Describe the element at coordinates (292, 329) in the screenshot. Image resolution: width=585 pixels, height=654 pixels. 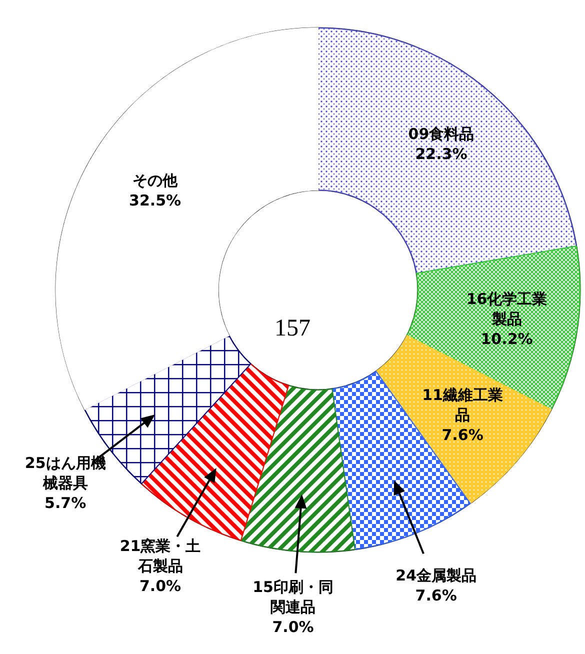
I see `text: 157` at that location.